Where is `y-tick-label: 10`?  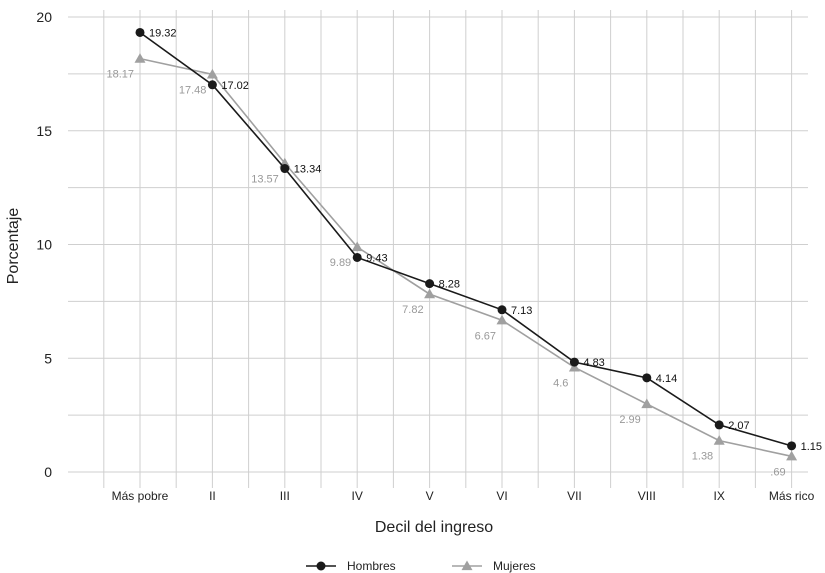 y-tick-label: 10 is located at coordinates (44, 245).